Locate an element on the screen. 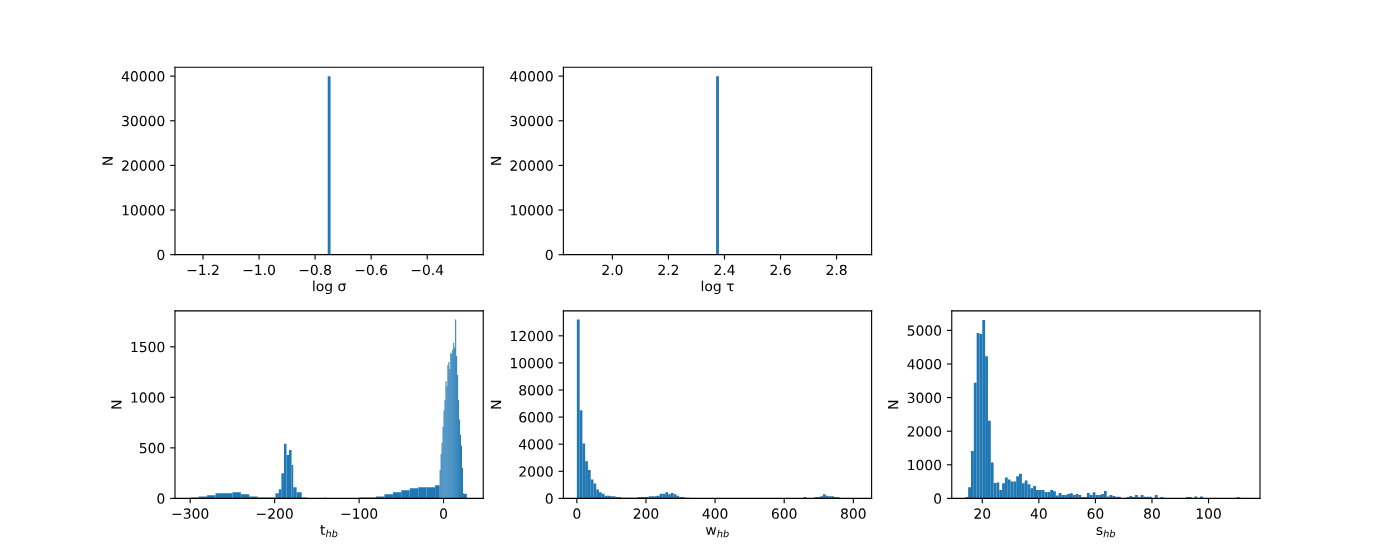 The height and width of the screenshot is (560, 1400). x-tick-label: 2.6 is located at coordinates (780, 270).